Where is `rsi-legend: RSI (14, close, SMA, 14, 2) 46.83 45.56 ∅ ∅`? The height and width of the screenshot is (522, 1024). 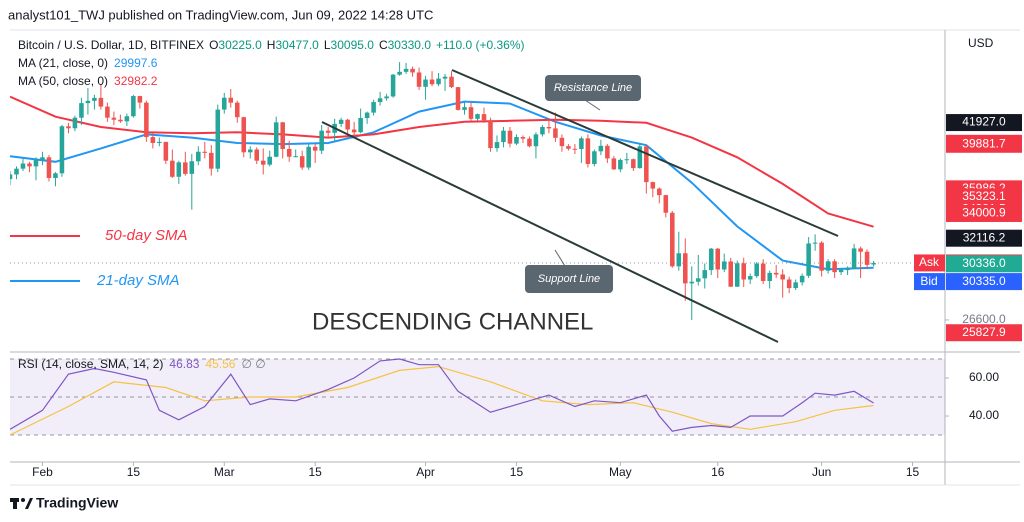 rsi-legend: RSI (14, close, SMA, 14, 2) 46.83 45.56 ∅ ∅ is located at coordinates (142, 364).